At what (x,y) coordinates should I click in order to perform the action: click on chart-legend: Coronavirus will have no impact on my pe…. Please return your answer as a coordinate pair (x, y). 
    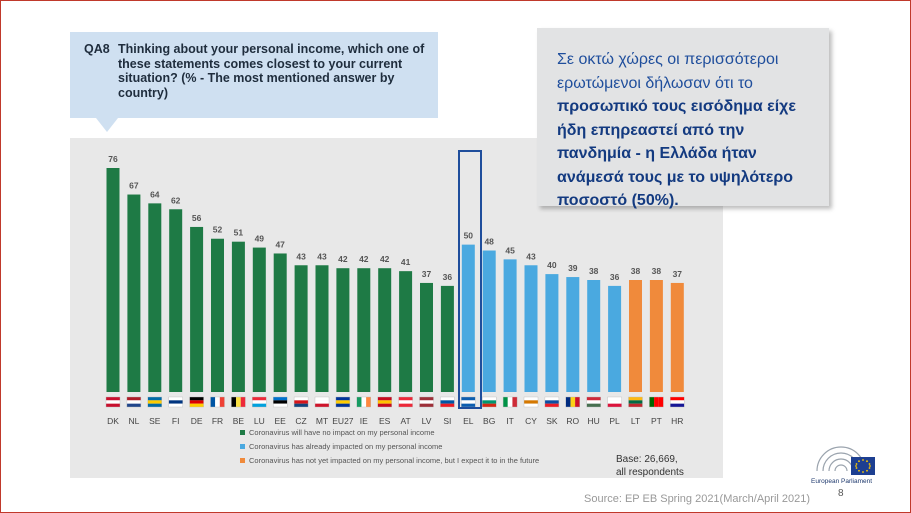
    Looking at the image, I should click on (389, 446).